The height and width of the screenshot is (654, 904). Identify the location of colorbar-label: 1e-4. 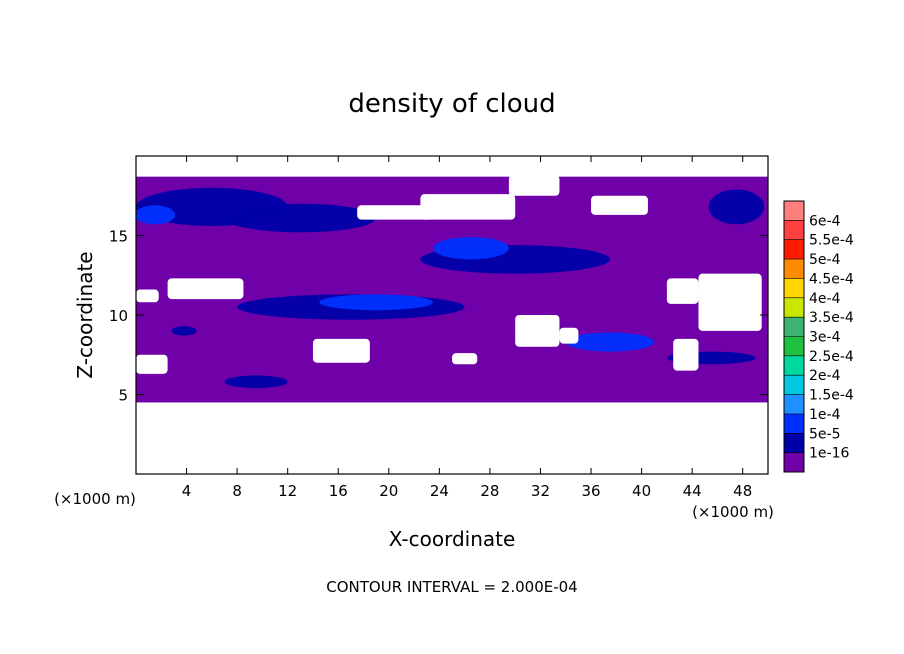
(825, 415).